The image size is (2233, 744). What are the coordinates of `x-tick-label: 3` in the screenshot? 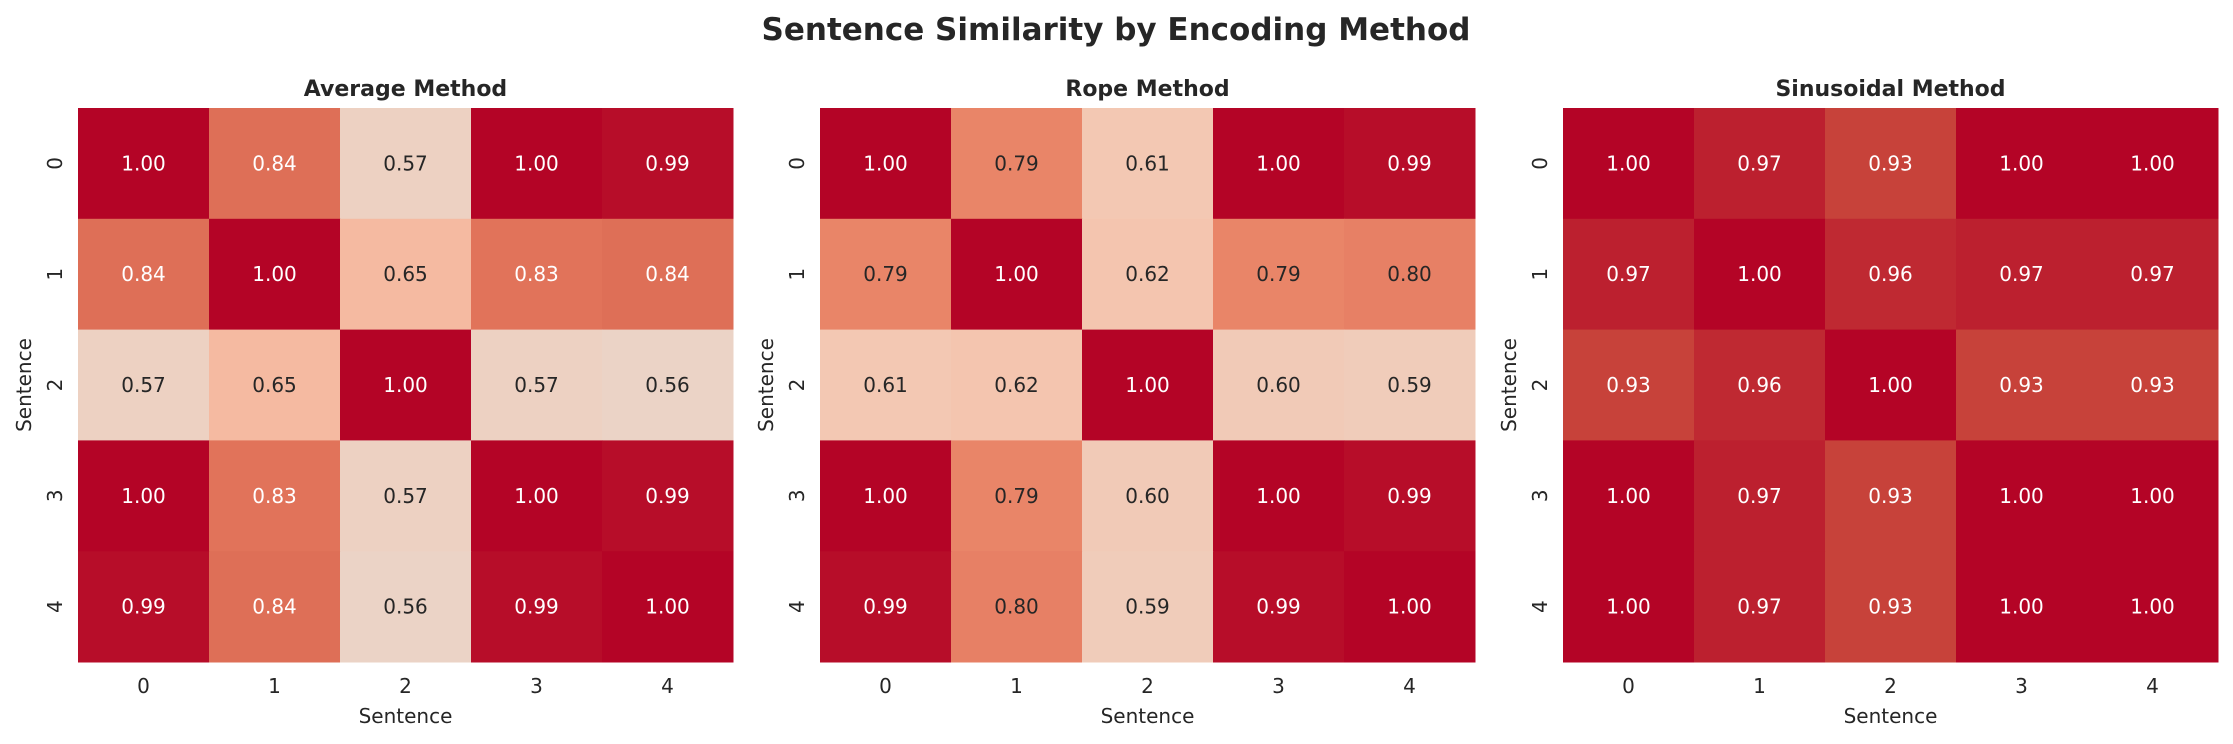 It's located at (536, 686).